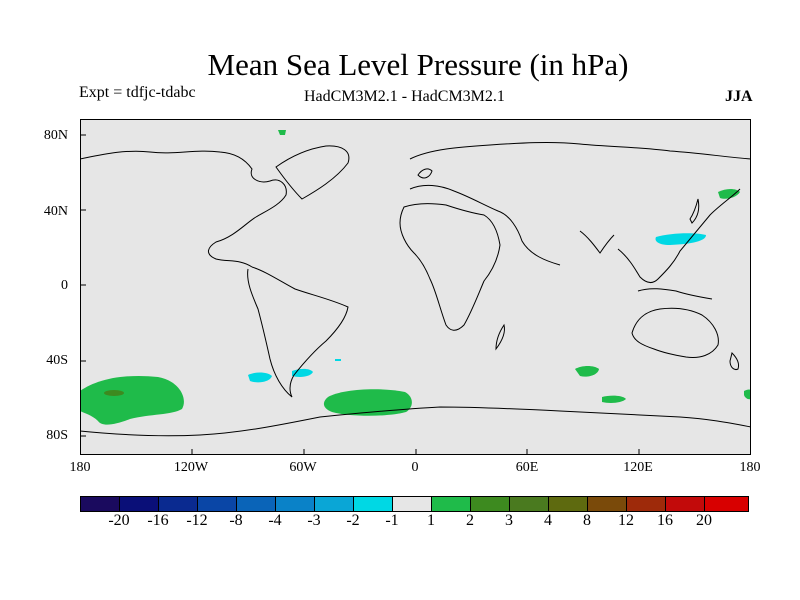 This screenshot has width=800, height=600. What do you see at coordinates (450, 267) in the screenshot?
I see `coast-africa` at bounding box center [450, 267].